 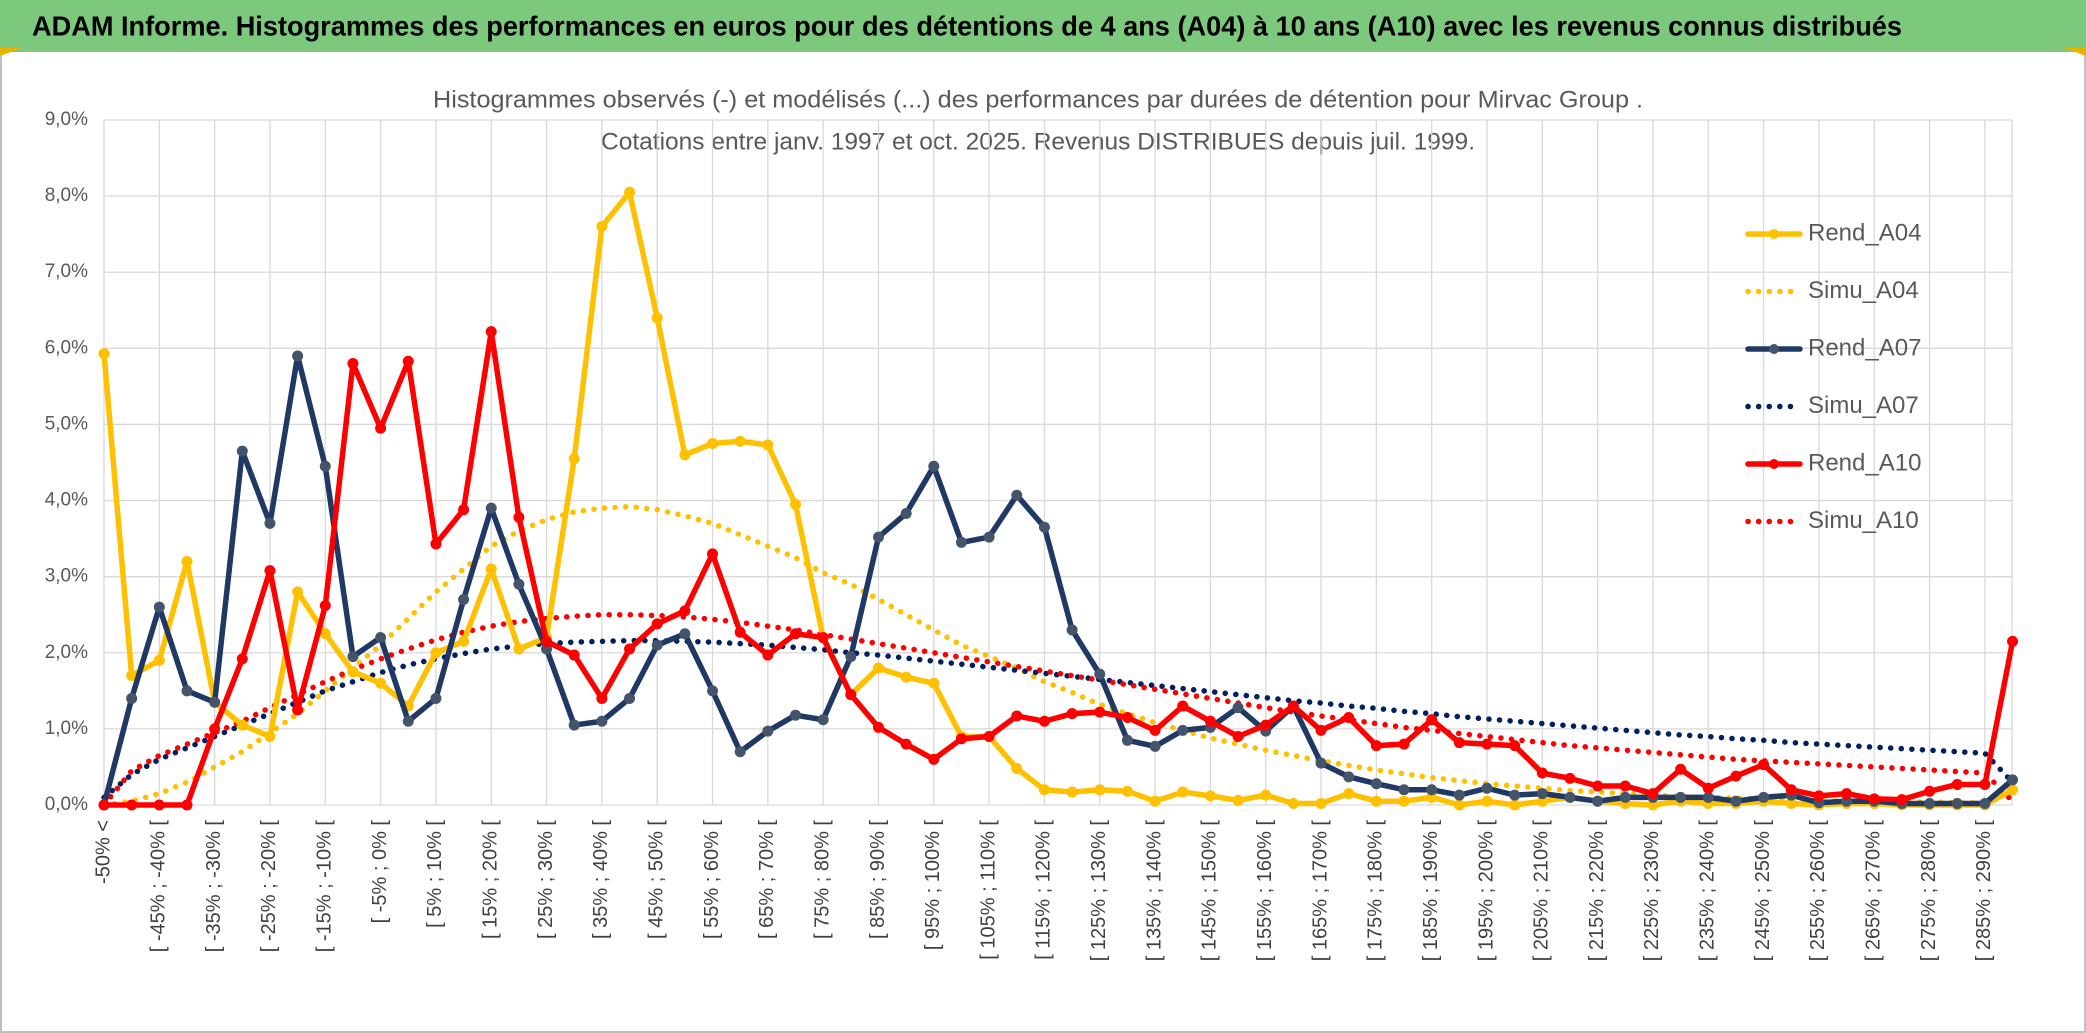 I want to click on legend-label: Rend_A10, so click(x=1864, y=462).